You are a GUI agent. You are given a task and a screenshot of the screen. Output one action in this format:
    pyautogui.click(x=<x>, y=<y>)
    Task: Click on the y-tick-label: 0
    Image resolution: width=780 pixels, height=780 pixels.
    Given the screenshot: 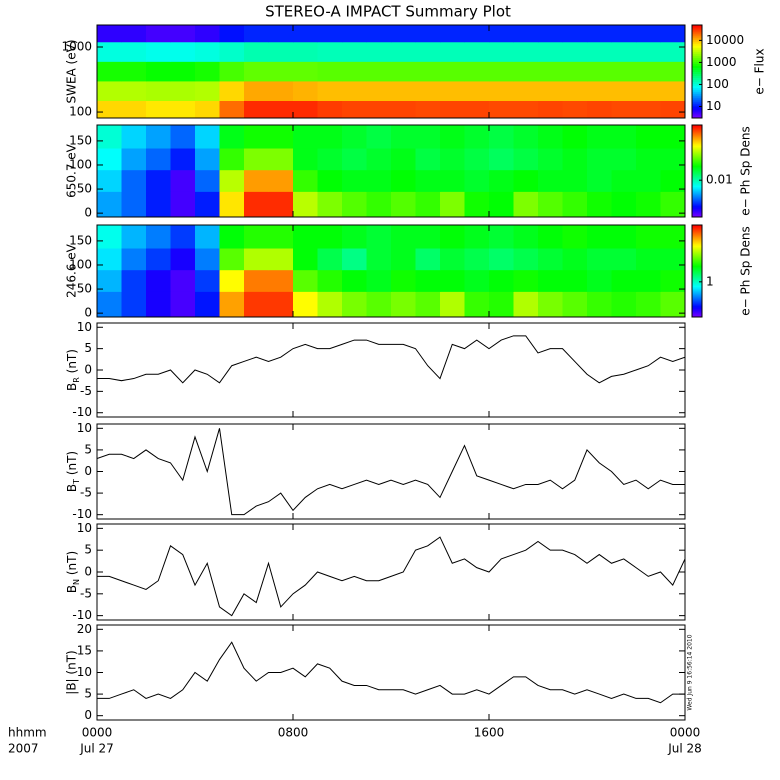 What is the action you would take?
    pyautogui.click(x=88, y=313)
    